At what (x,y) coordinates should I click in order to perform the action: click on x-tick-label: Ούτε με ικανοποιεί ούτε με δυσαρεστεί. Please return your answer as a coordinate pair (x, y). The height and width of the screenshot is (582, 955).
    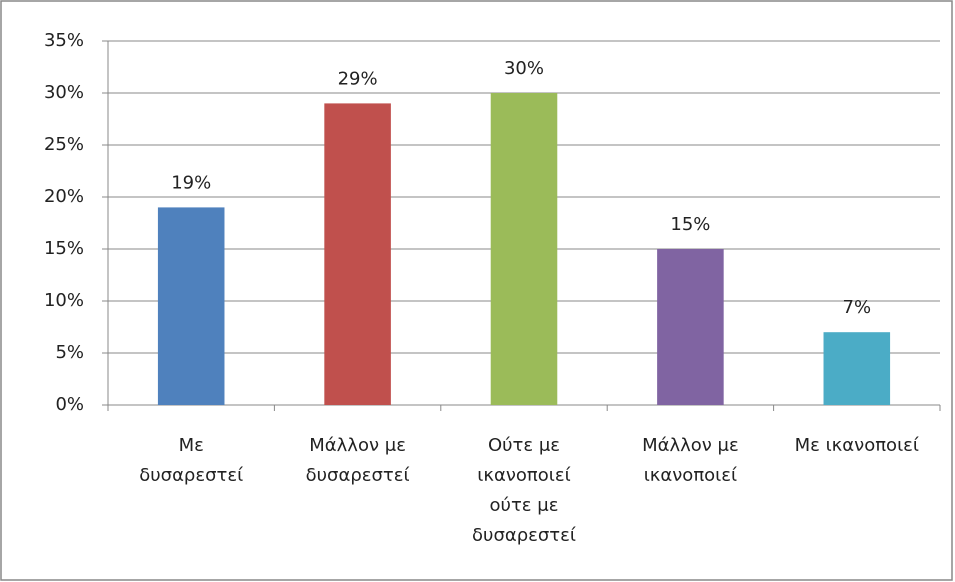
    Looking at the image, I should click on (524, 490).